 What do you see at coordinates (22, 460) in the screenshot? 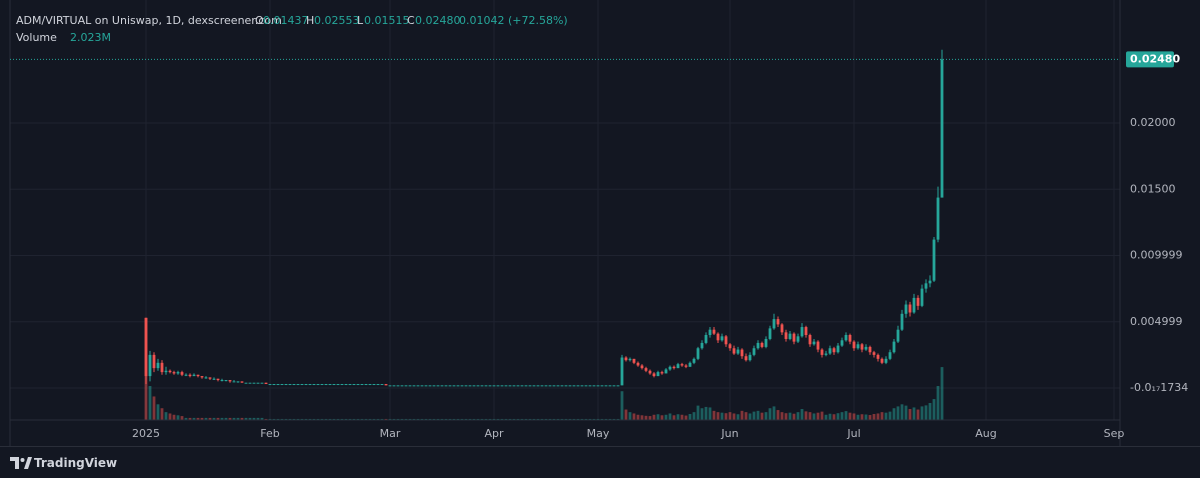
I see `logo-dot` at bounding box center [22, 460].